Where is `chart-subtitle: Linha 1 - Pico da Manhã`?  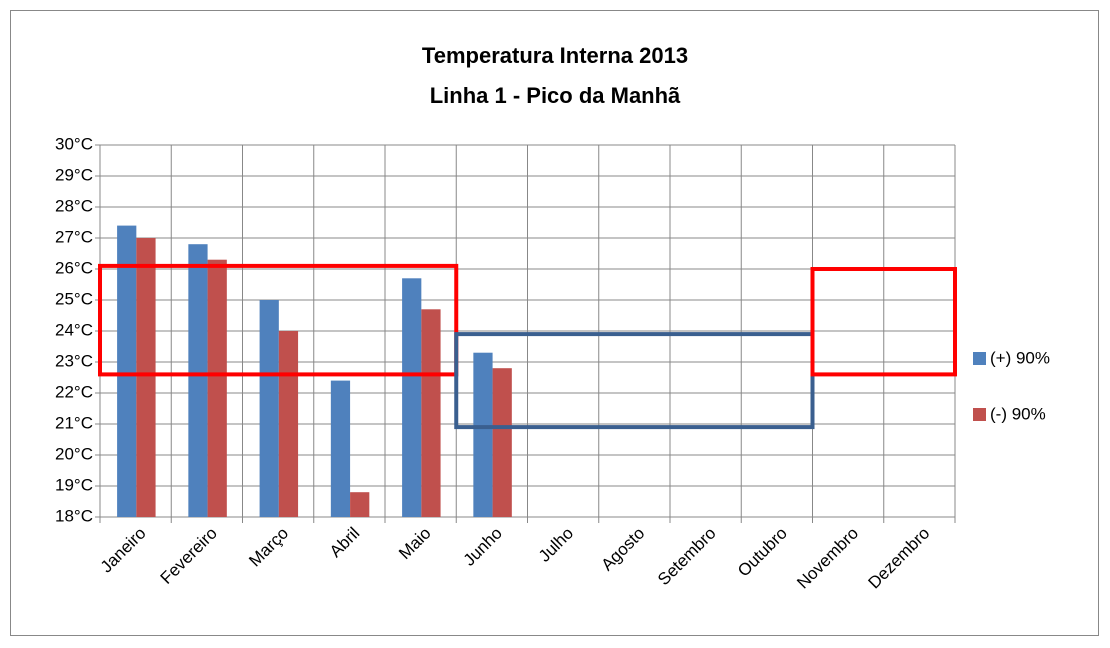
chart-subtitle: Linha 1 - Pico da Manhã is located at coordinates (555, 95).